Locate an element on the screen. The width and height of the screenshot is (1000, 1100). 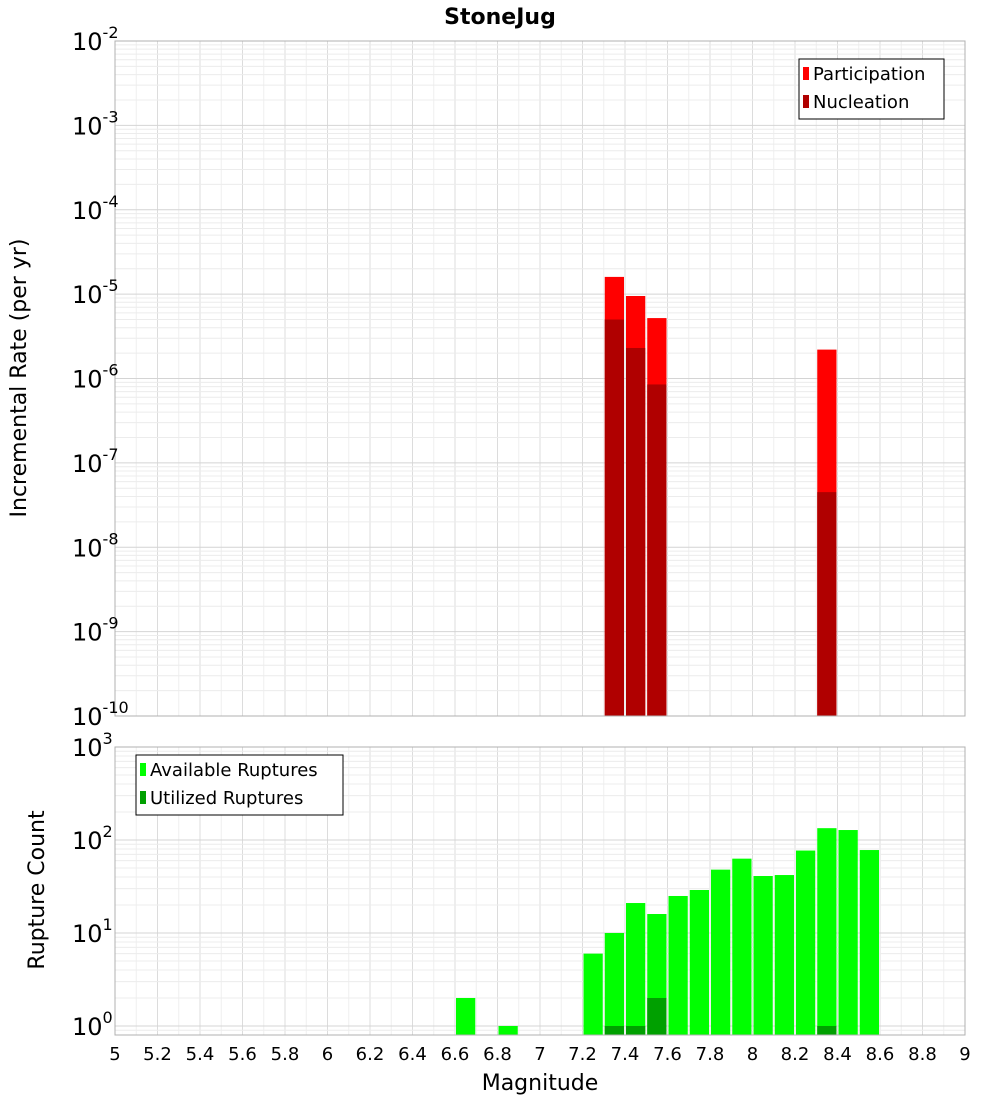
x-axis-label: Magnitude is located at coordinates (540, 1083).